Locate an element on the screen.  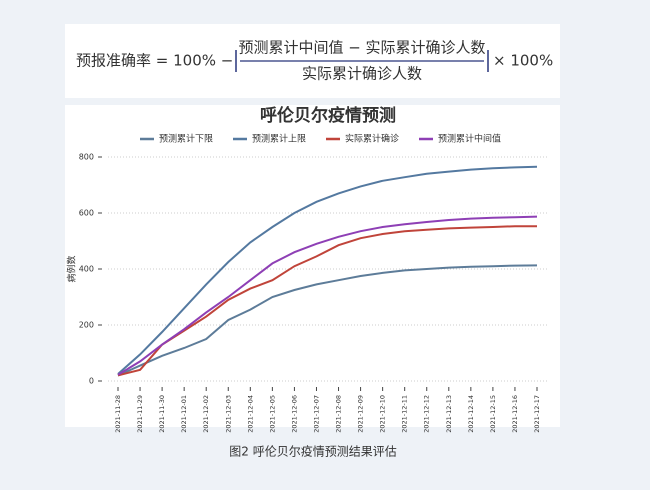
y-tick-label: 800 is located at coordinates (86, 157).